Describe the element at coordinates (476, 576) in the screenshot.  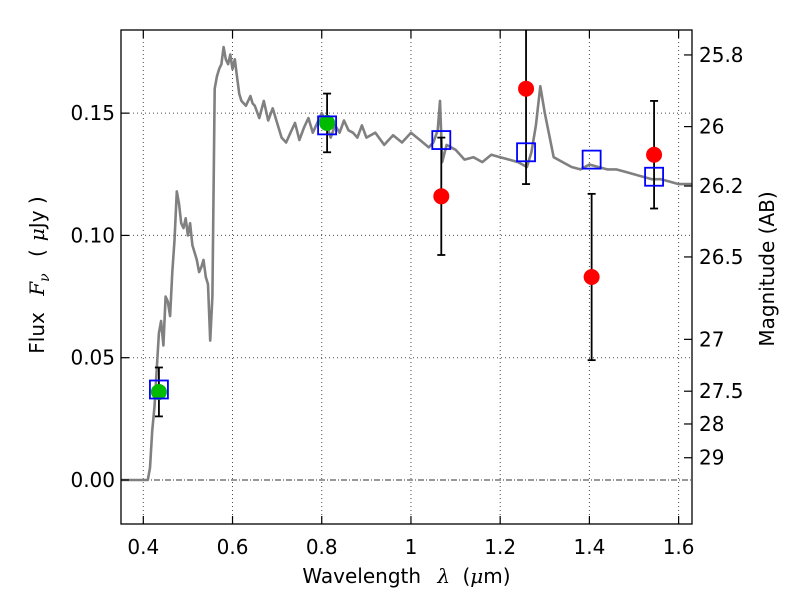
I see `x-axis-label-unit-mu: μ` at that location.